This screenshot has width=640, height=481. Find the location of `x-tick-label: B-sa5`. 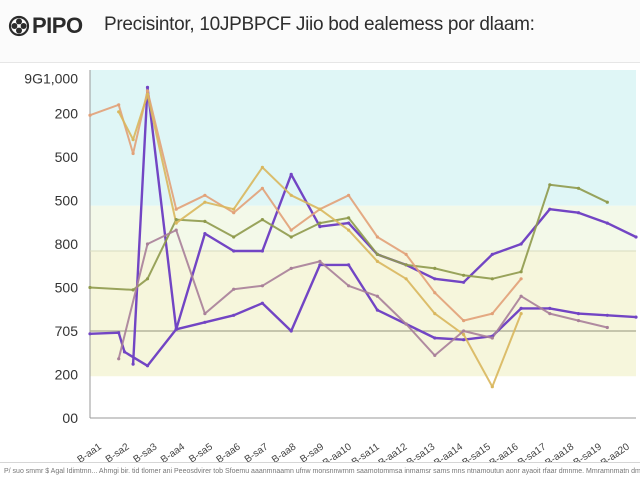

x-tick-label: B-sa5 is located at coordinates (201, 451).